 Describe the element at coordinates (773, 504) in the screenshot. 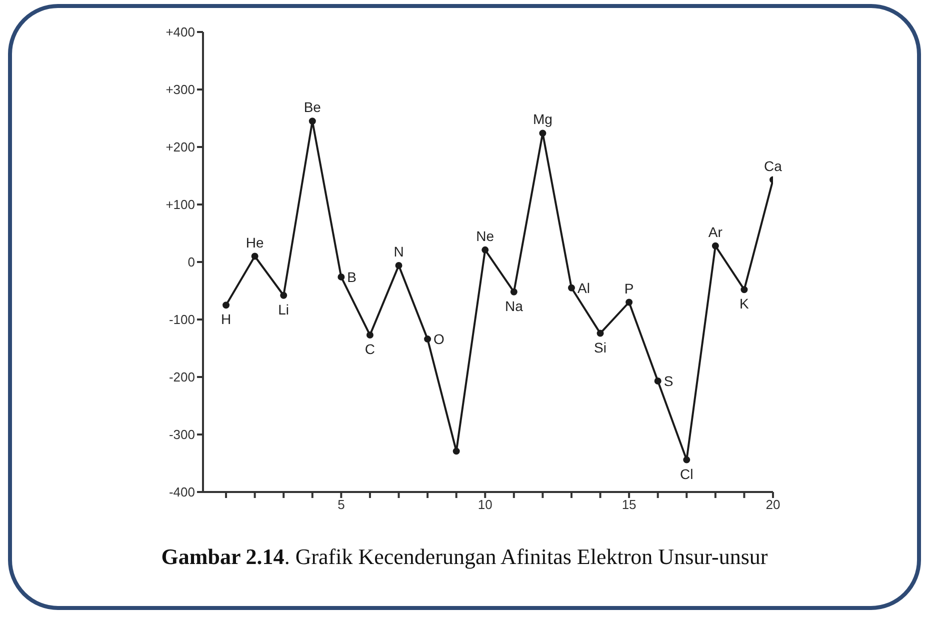

I see `x-tick-label: 20` at that location.